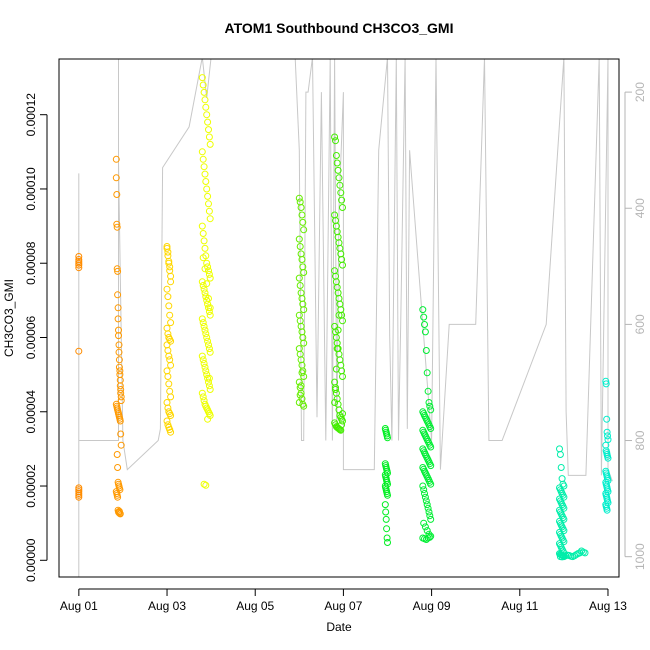 This screenshot has width=650, height=650. I want to click on x-tick-label: Aug 11, so click(519, 606).